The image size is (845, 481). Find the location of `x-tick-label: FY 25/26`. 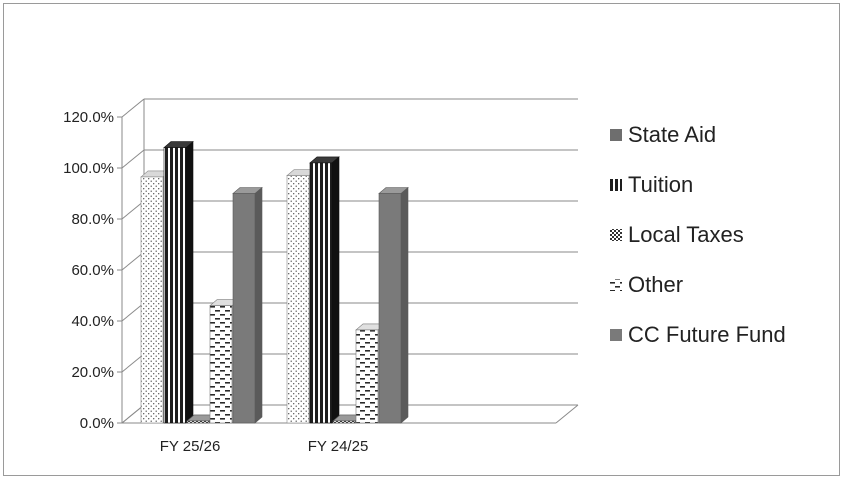

x-tick-label: FY 25/26 is located at coordinates (190, 446).